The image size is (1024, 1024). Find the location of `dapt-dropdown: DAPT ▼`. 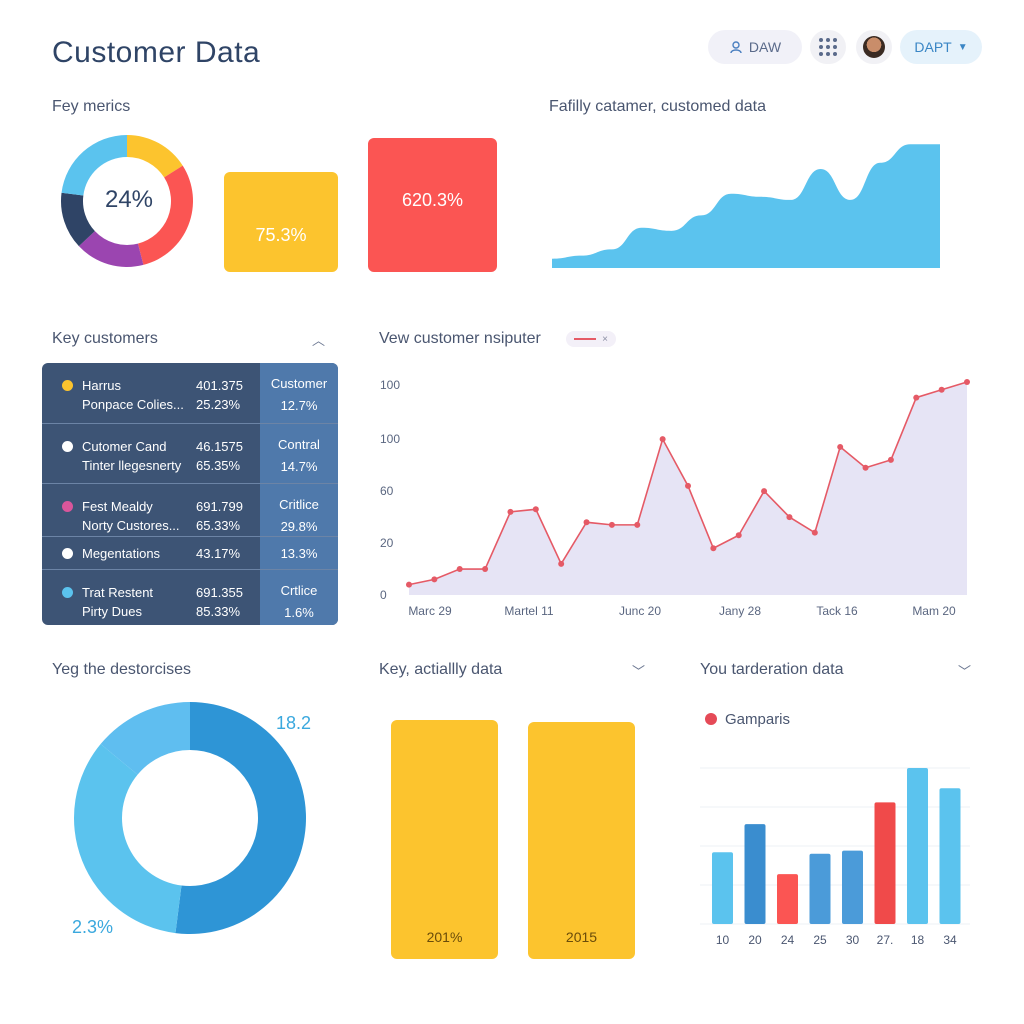

dapt-dropdown: DAPT ▼ is located at coordinates (941, 47).